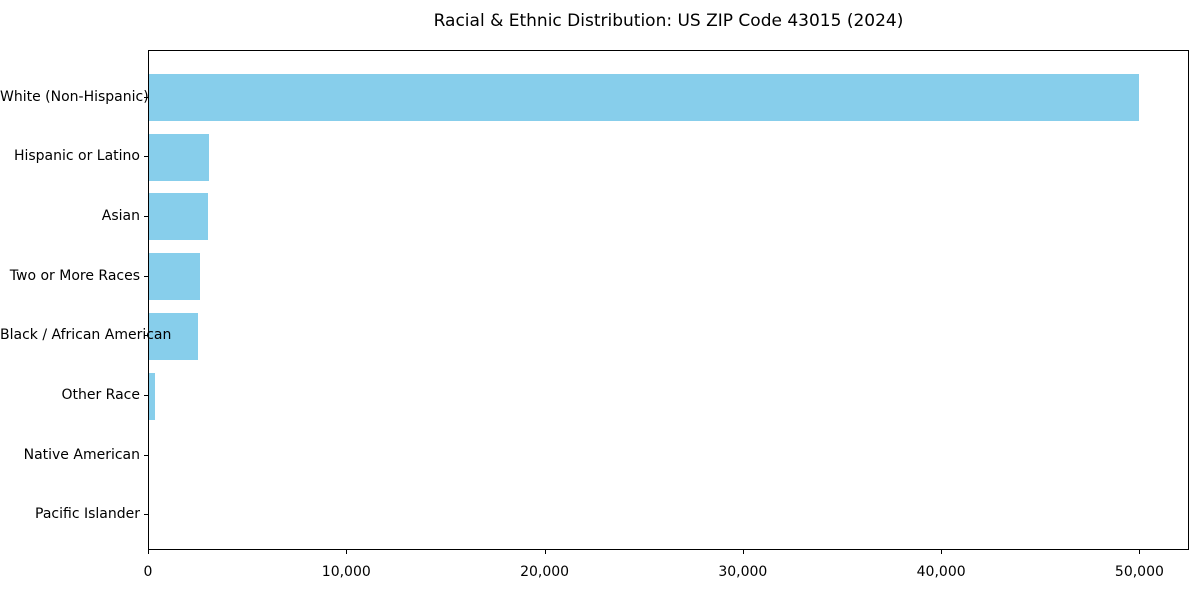 The height and width of the screenshot is (600, 1200). I want to click on y-tick-label: White (Non-Hispanic), so click(74, 96).